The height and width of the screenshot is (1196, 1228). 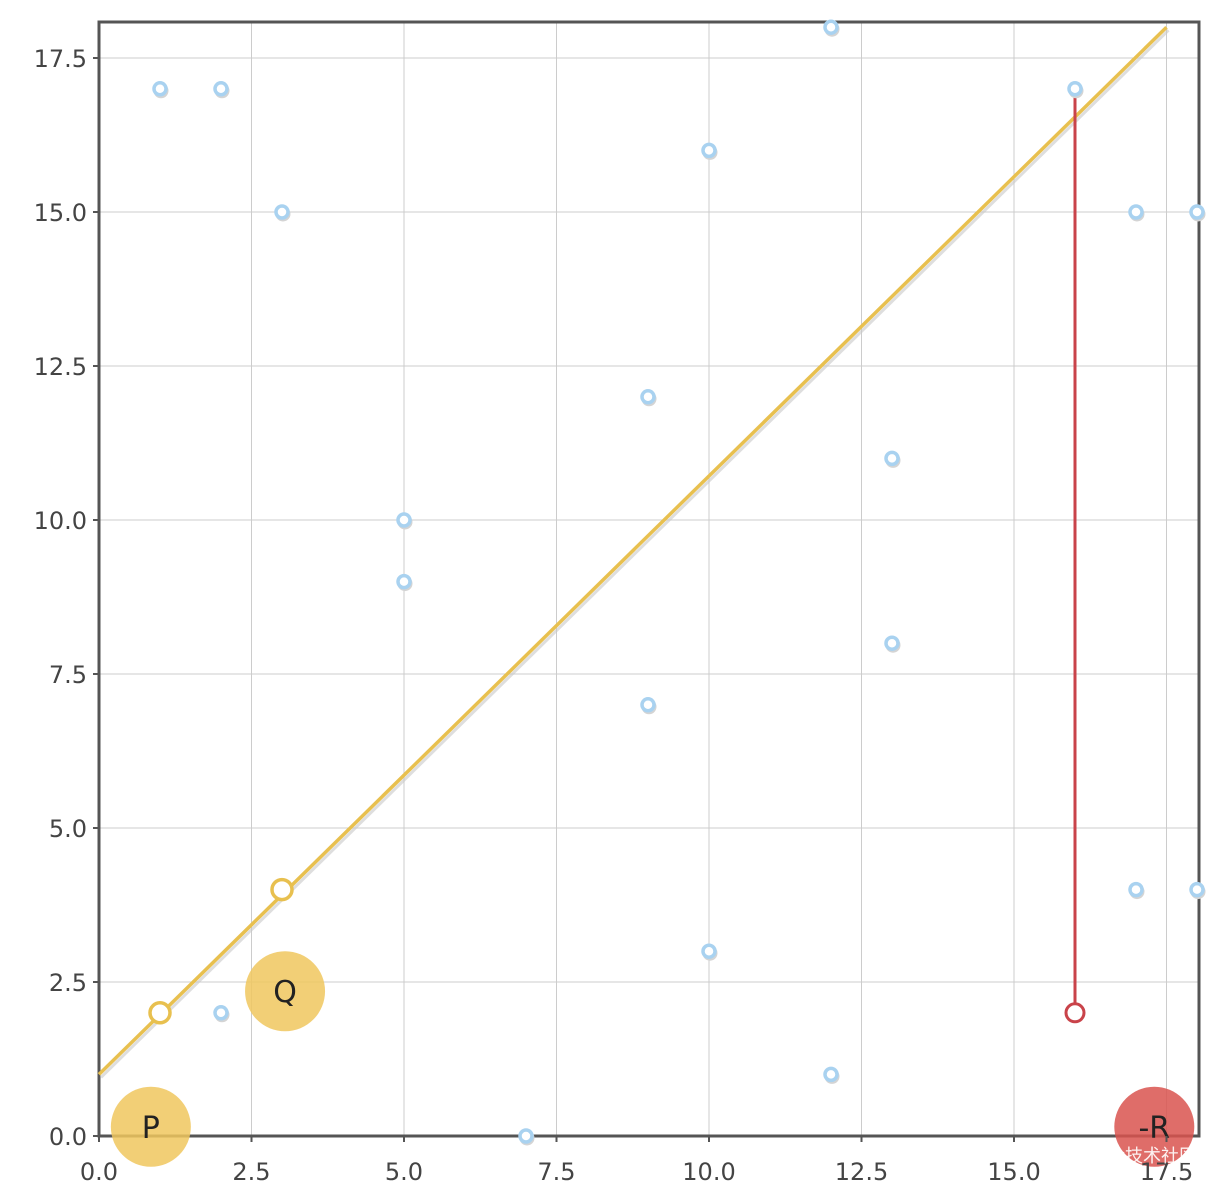 I want to click on y-tick-label: 15.0, so click(x=60, y=213).